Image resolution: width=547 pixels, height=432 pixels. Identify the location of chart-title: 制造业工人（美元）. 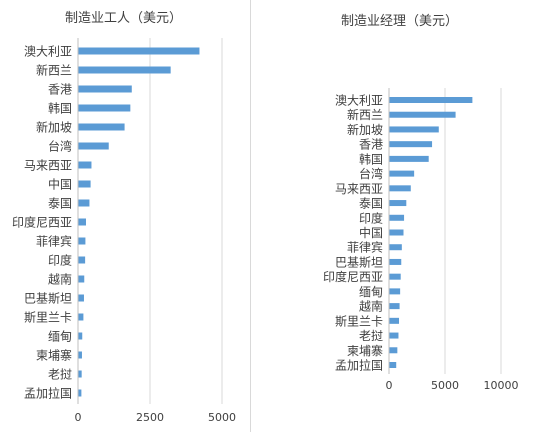
(123, 18).